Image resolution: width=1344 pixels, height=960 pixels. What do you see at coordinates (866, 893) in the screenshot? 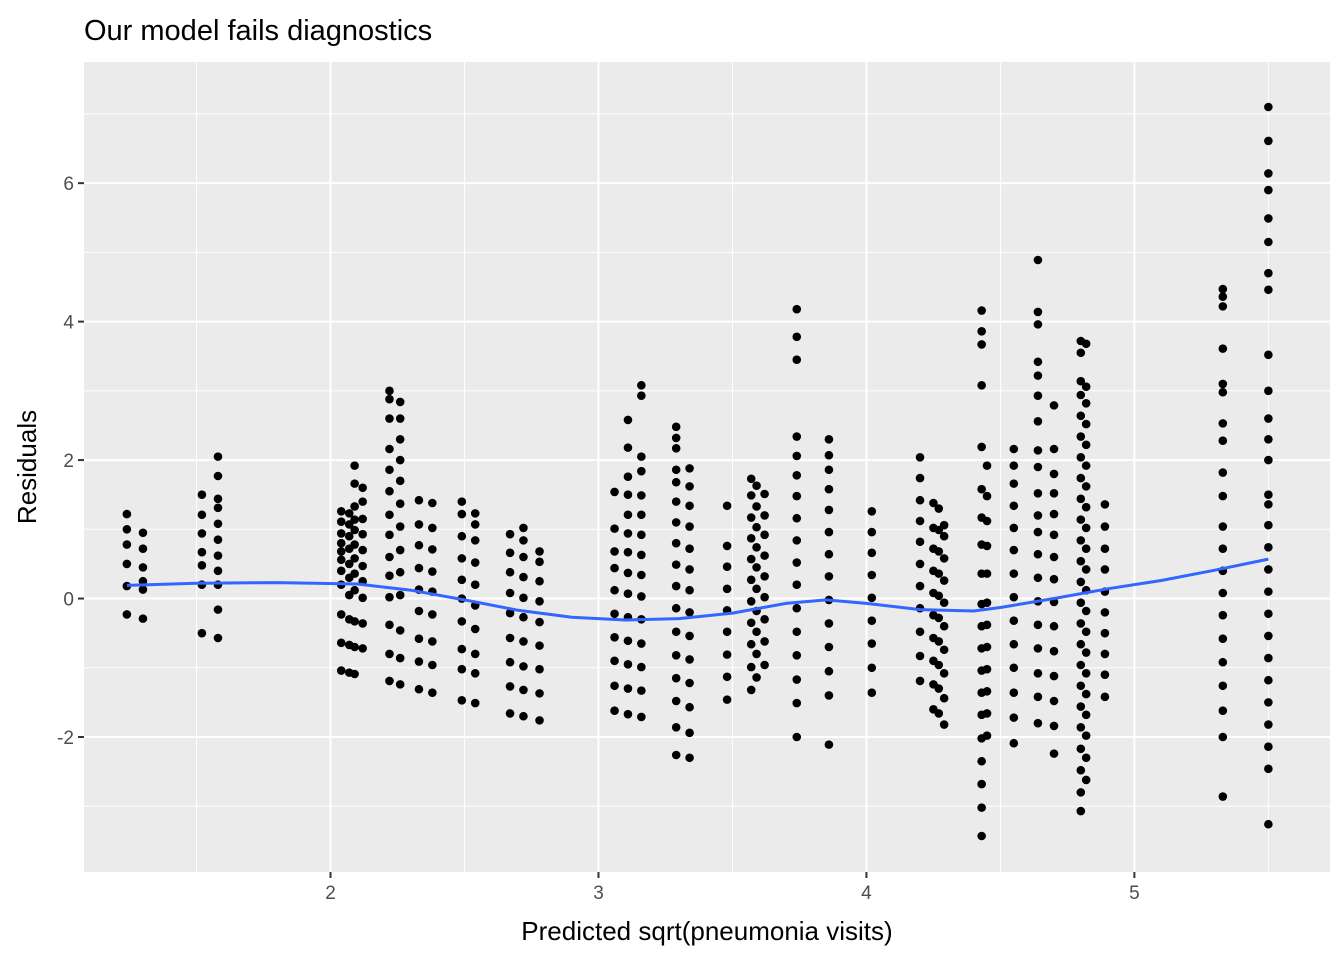
I see `x-tick-label: 4` at bounding box center [866, 893].